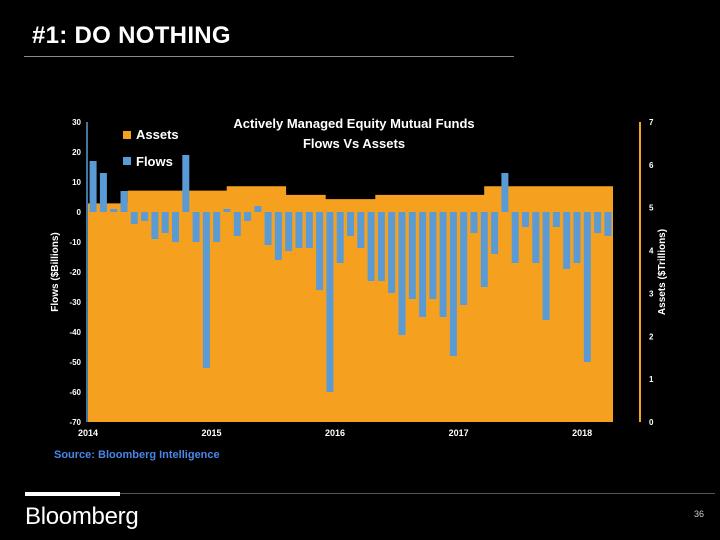  Describe the element at coordinates (76, 182) in the screenshot. I see `left-tick-label: 10` at that location.